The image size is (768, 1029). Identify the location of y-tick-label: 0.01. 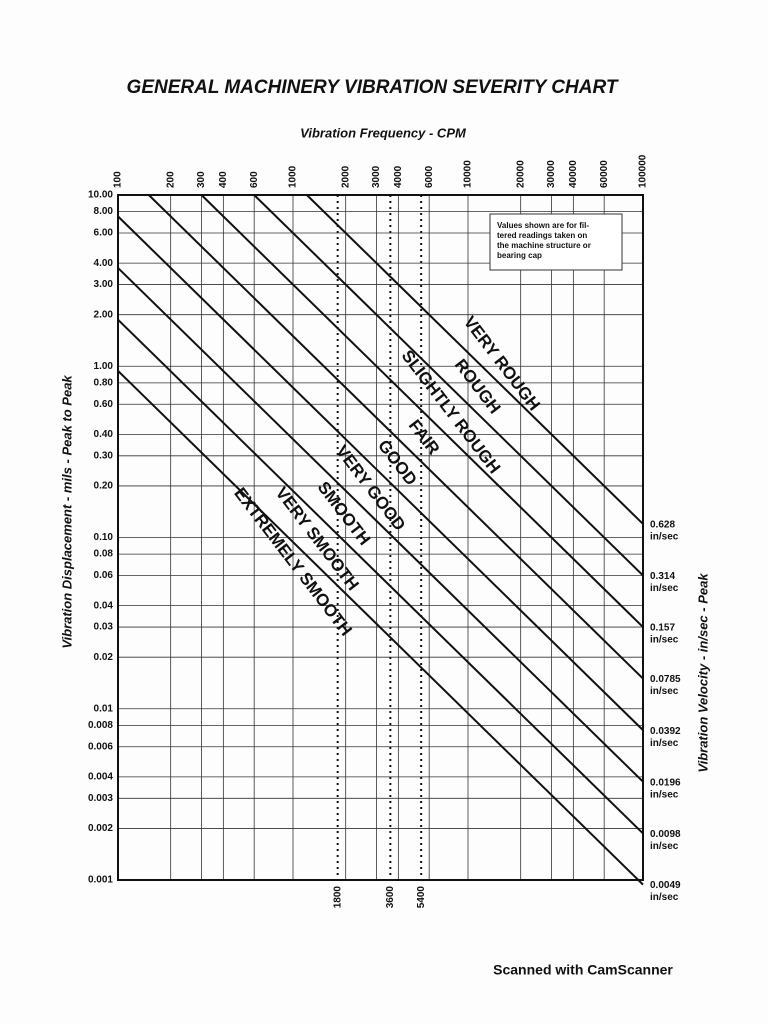
(104, 708).